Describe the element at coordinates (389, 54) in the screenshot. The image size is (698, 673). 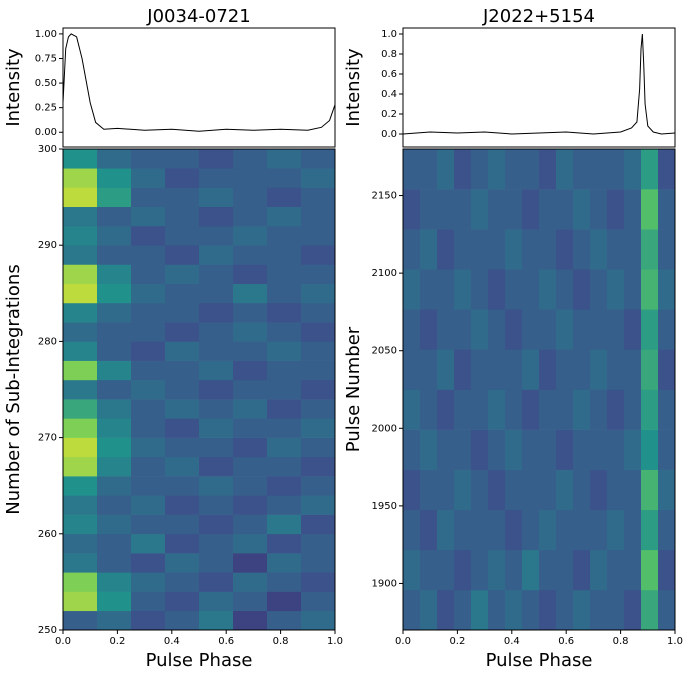
I see `y-tick-label: 0.8` at that location.